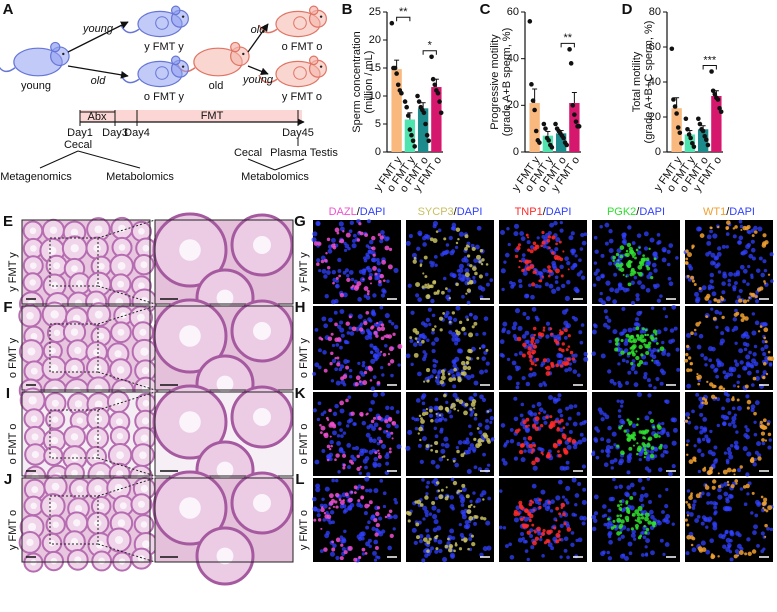  What do you see at coordinates (235, 46) in the screenshot?
I see `mouse-ear` at bounding box center [235, 46].